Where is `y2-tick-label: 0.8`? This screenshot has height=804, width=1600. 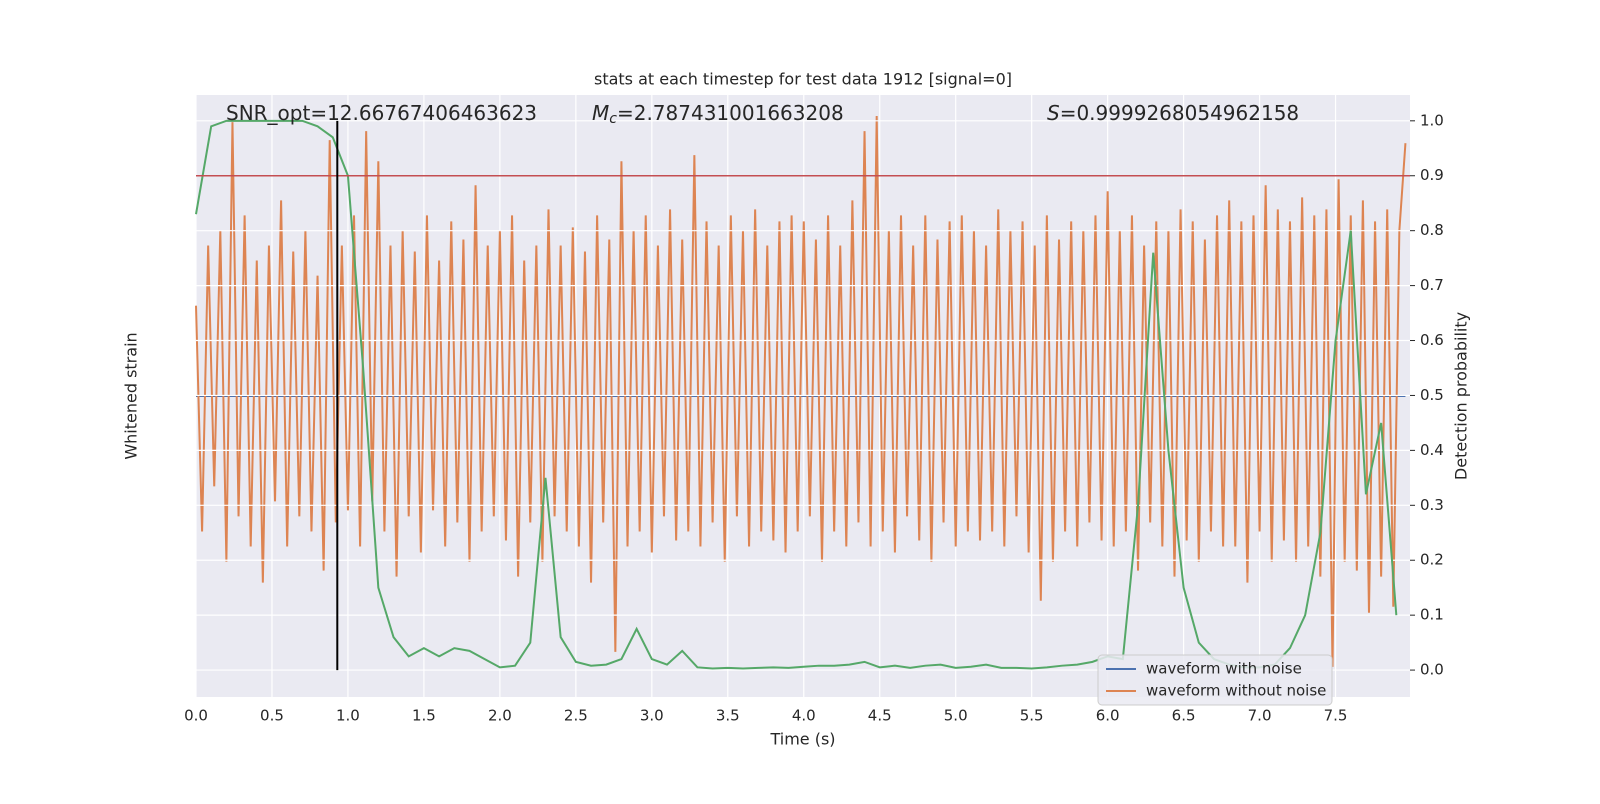 y2-tick-label: 0.8 is located at coordinates (1432, 230).